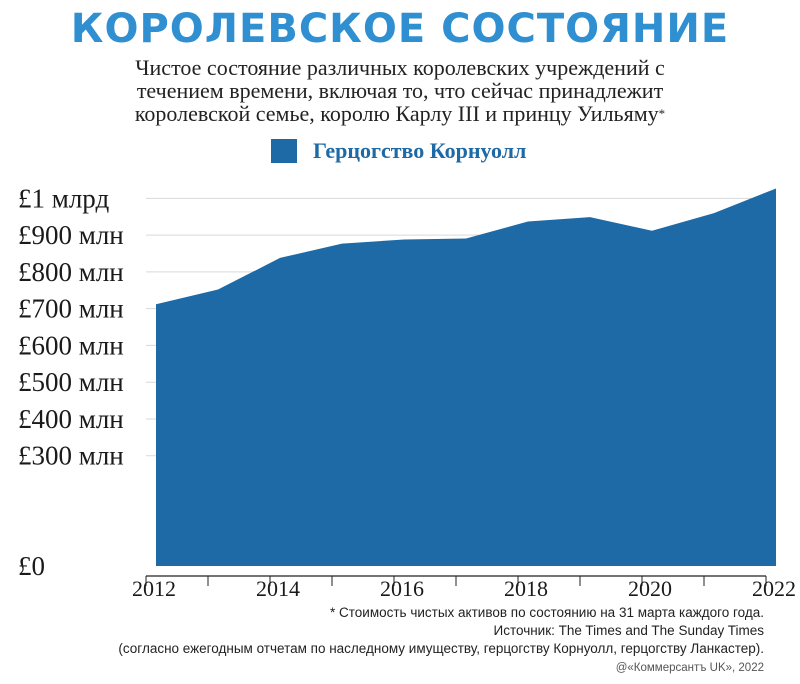 Image resolution: width=800 pixels, height=684 pixels. Describe the element at coordinates (71, 345) in the screenshot. I see `y-tick-label: £600 млн` at that location.